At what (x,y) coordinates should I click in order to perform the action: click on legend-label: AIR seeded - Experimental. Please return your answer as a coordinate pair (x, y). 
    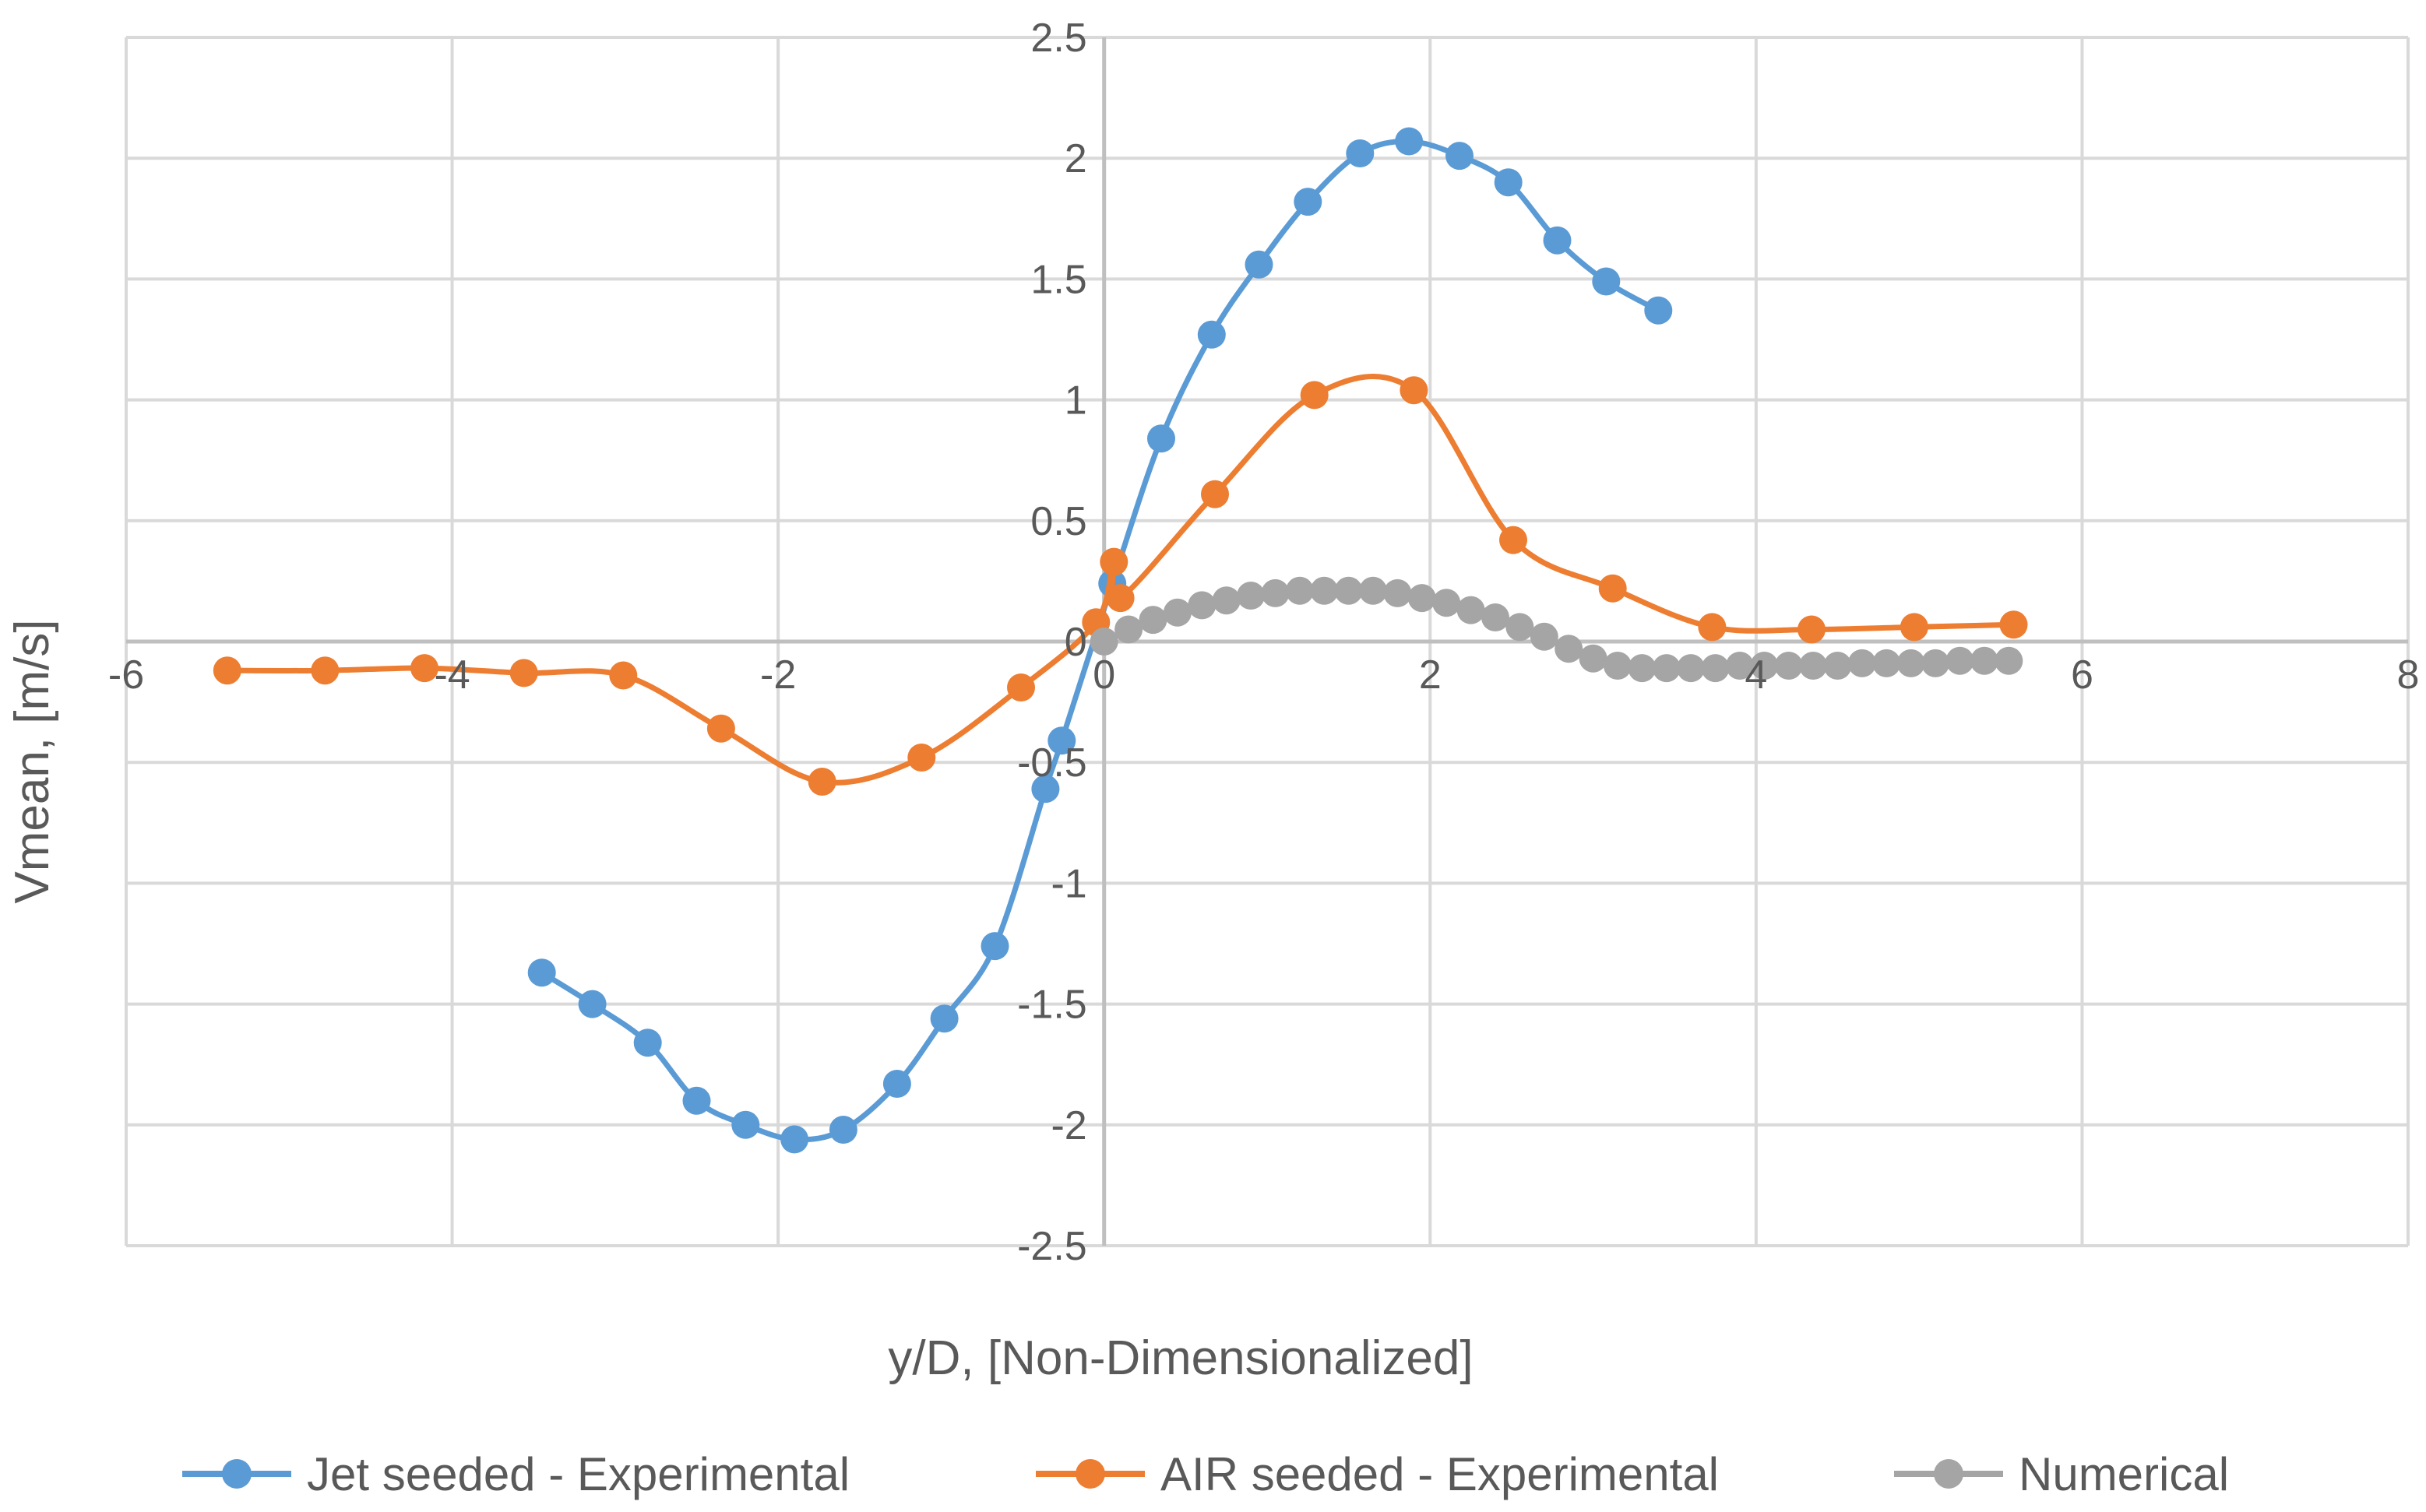
    Looking at the image, I should click on (1440, 1474).